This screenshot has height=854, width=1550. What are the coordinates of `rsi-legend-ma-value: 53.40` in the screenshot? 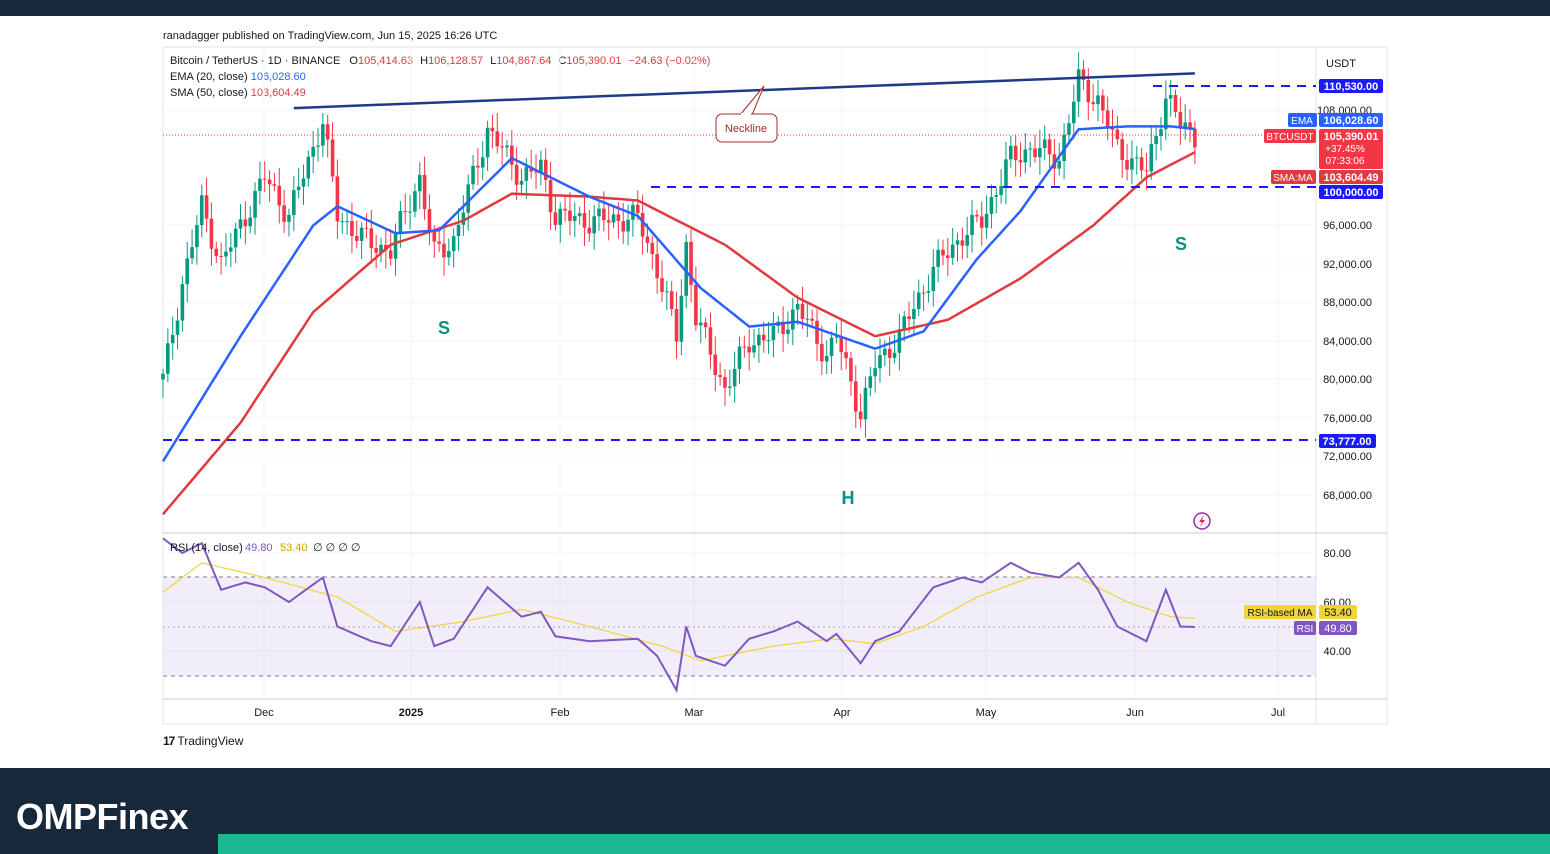 It's located at (294, 548).